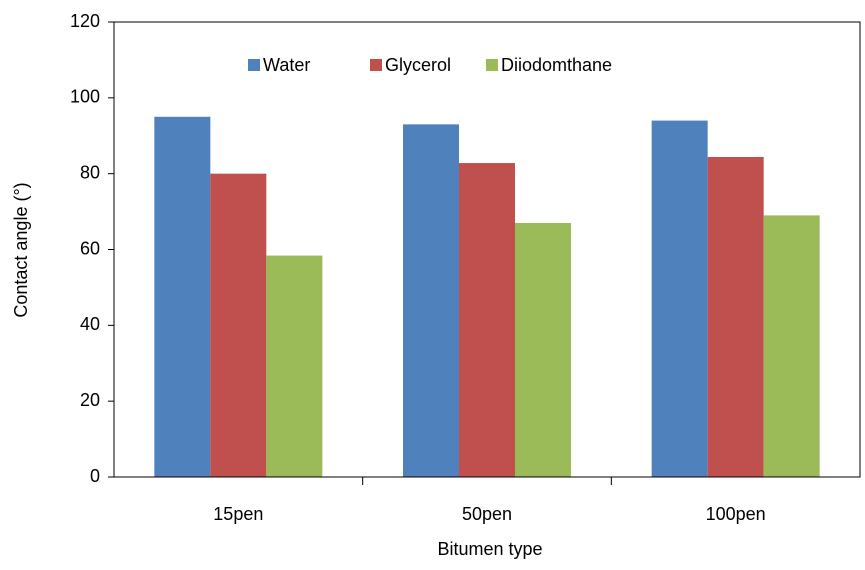  Describe the element at coordinates (556, 65) in the screenshot. I see `legend-label: Diiodomthane` at that location.